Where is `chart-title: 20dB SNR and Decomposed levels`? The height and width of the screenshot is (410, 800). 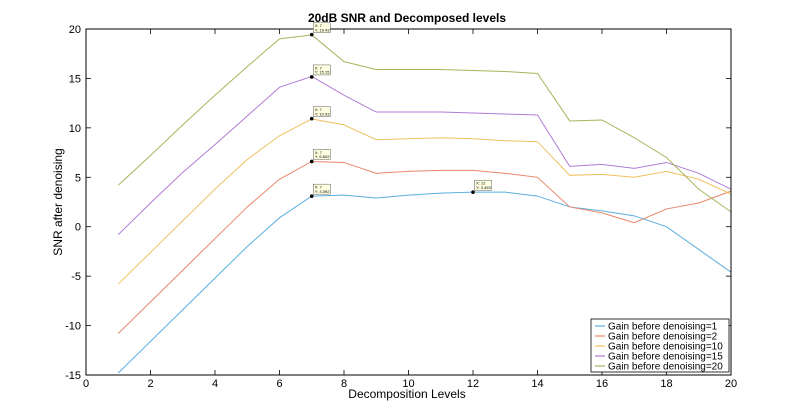
chart-title: 20dB SNR and Decomposed levels is located at coordinates (407, 18).